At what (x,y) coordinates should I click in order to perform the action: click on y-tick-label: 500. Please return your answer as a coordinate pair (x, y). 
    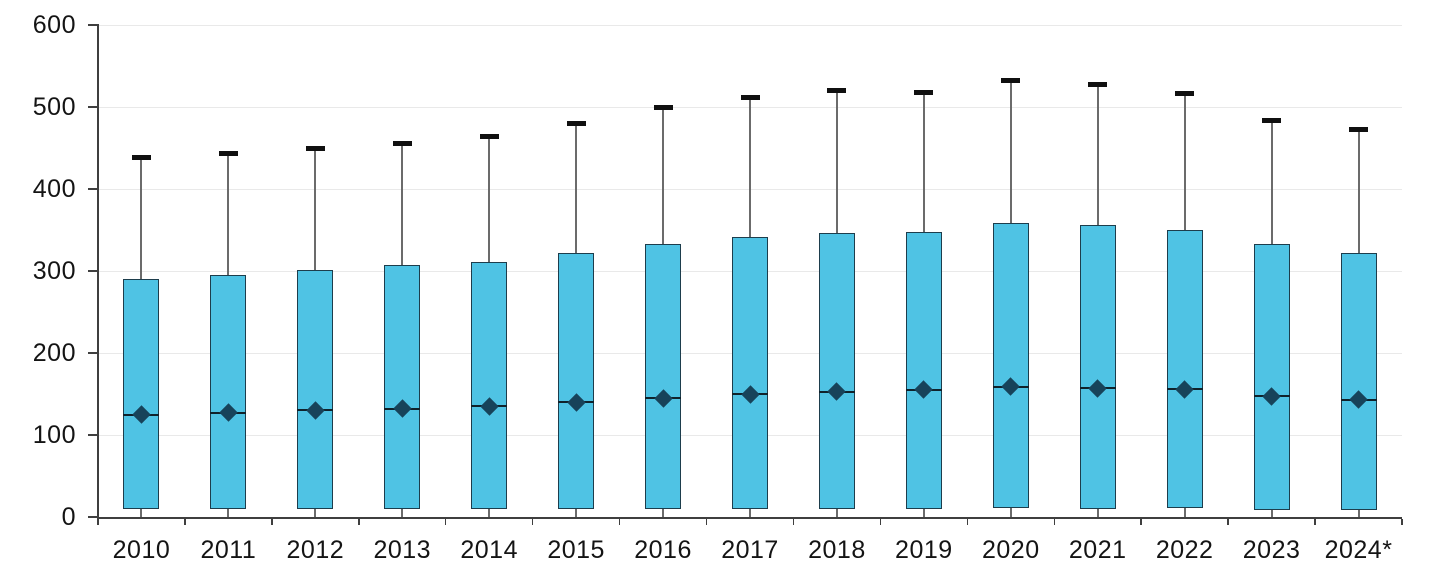
    Looking at the image, I should click on (54, 106).